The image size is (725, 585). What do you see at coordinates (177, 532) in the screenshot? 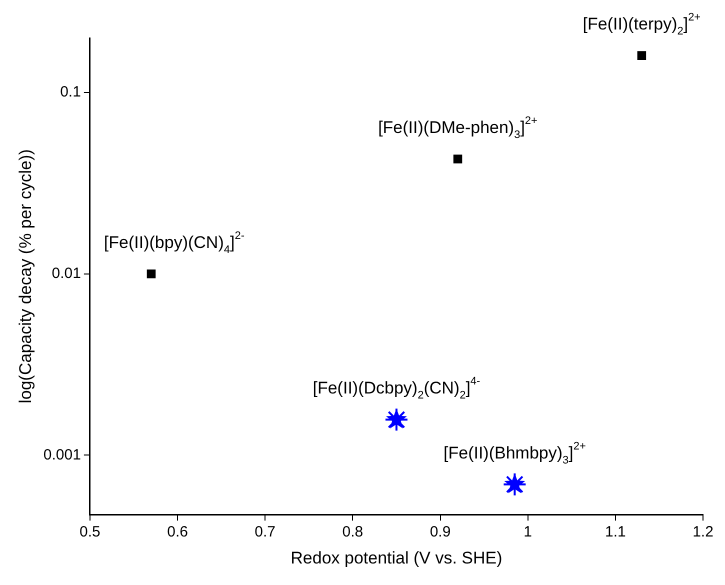
I see `x-tick-label: 0.6` at bounding box center [177, 532].